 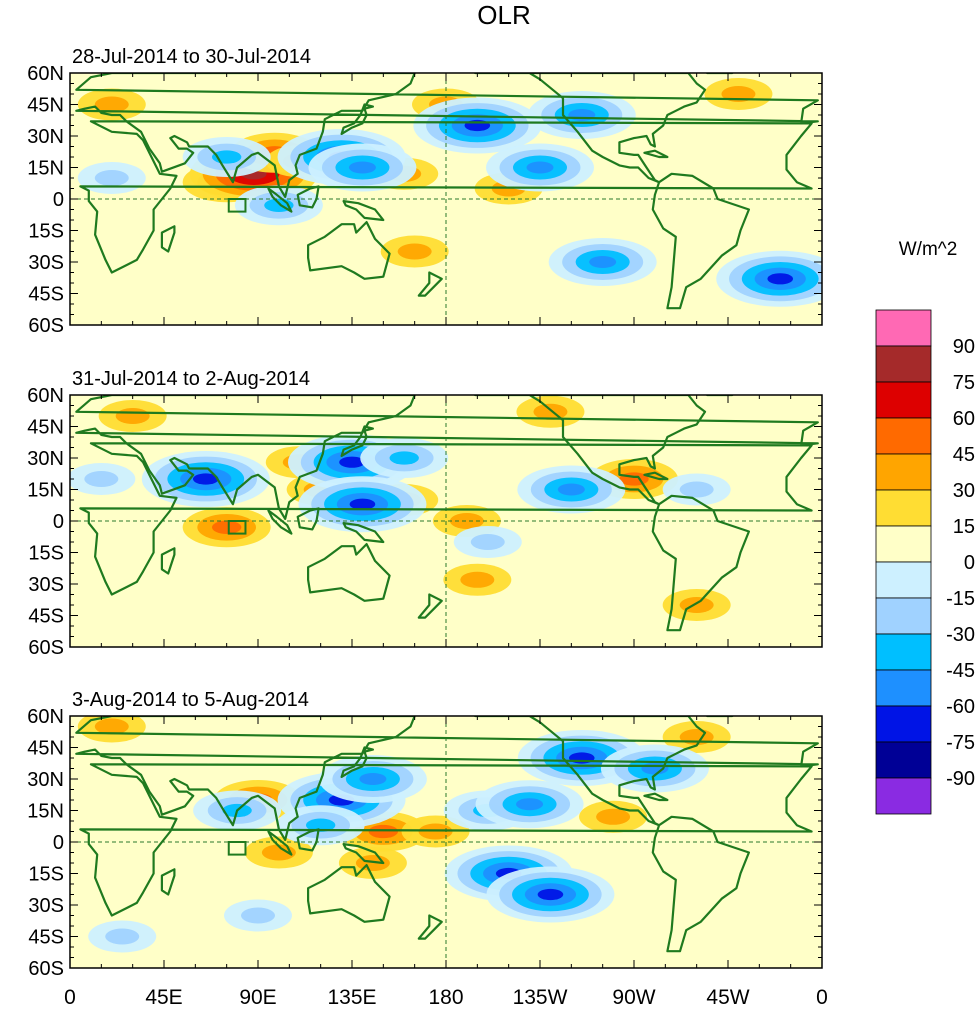 What do you see at coordinates (960, 779) in the screenshot?
I see `colorbar-label: -90` at bounding box center [960, 779].